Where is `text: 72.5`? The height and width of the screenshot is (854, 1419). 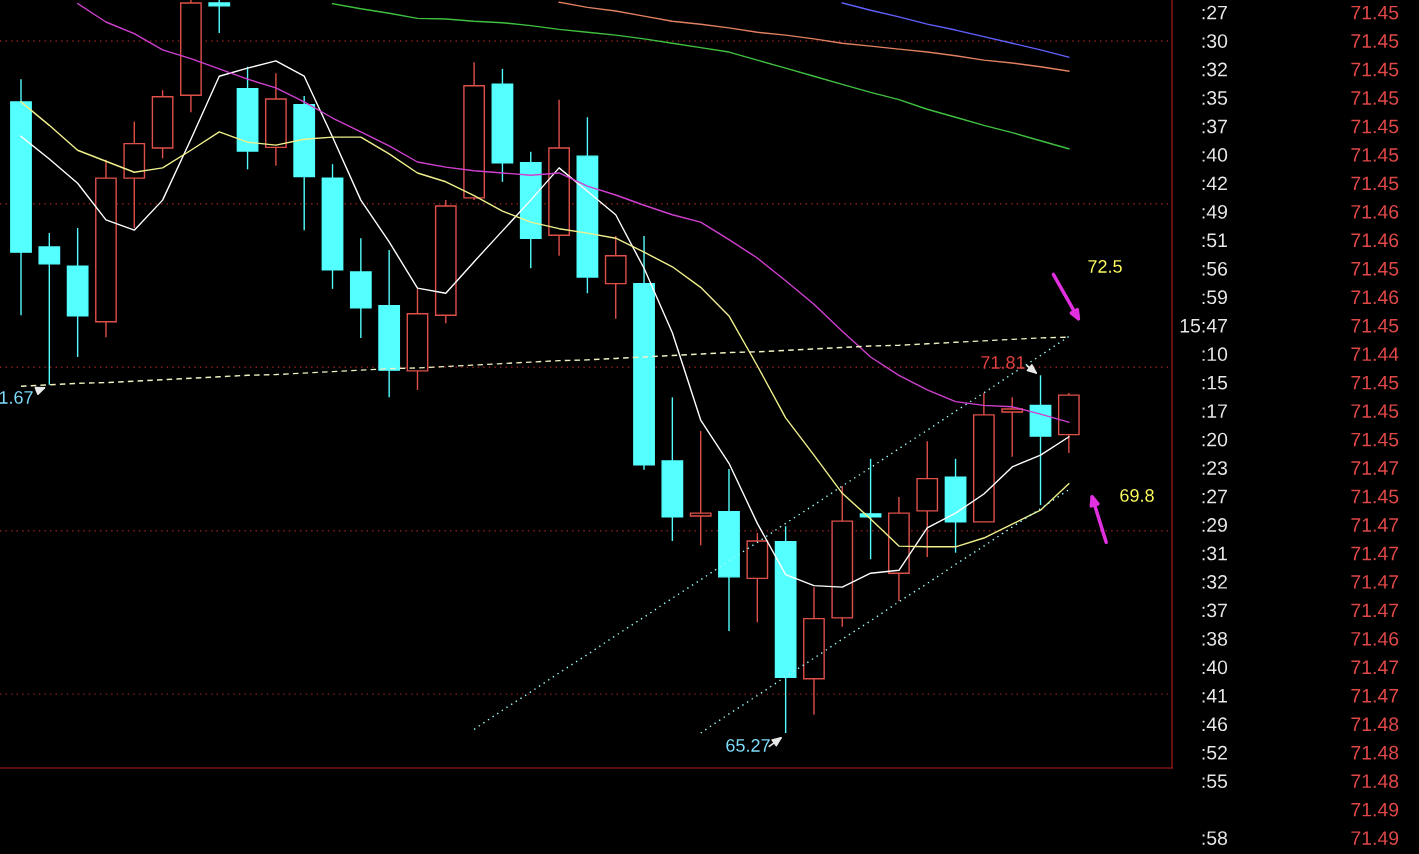 text: 72.5 is located at coordinates (1105, 266).